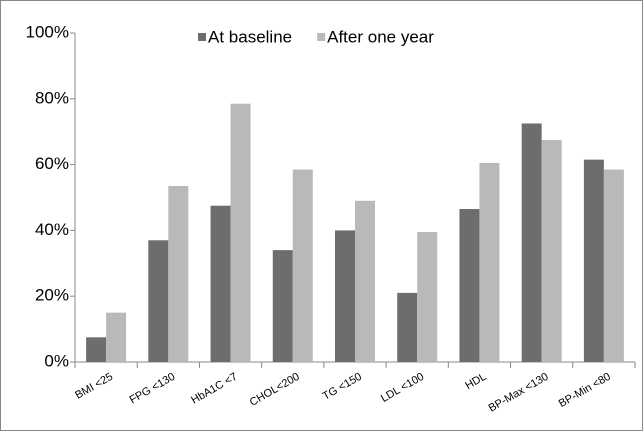 The image size is (643, 436). I want to click on legend-label: At baseline, so click(250, 36).